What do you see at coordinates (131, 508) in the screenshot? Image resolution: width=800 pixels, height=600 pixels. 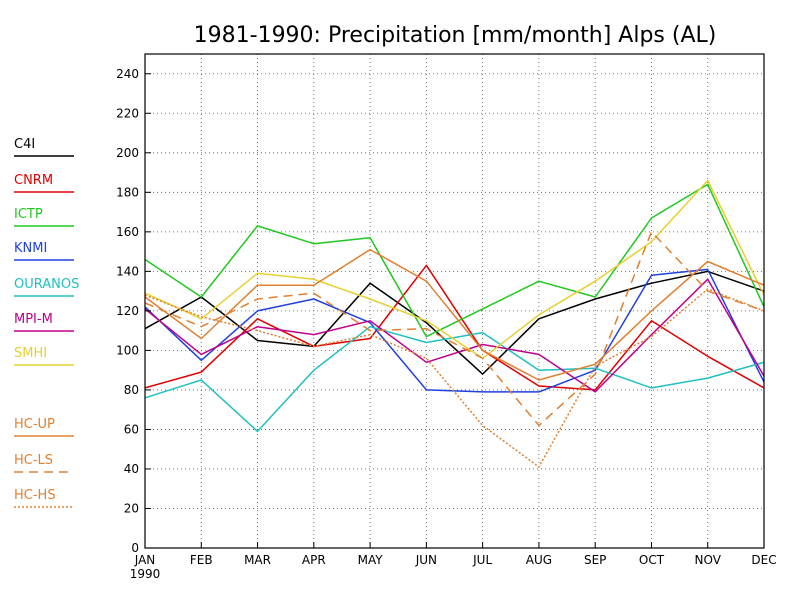 I see `y-tick-label: 20` at bounding box center [131, 508].